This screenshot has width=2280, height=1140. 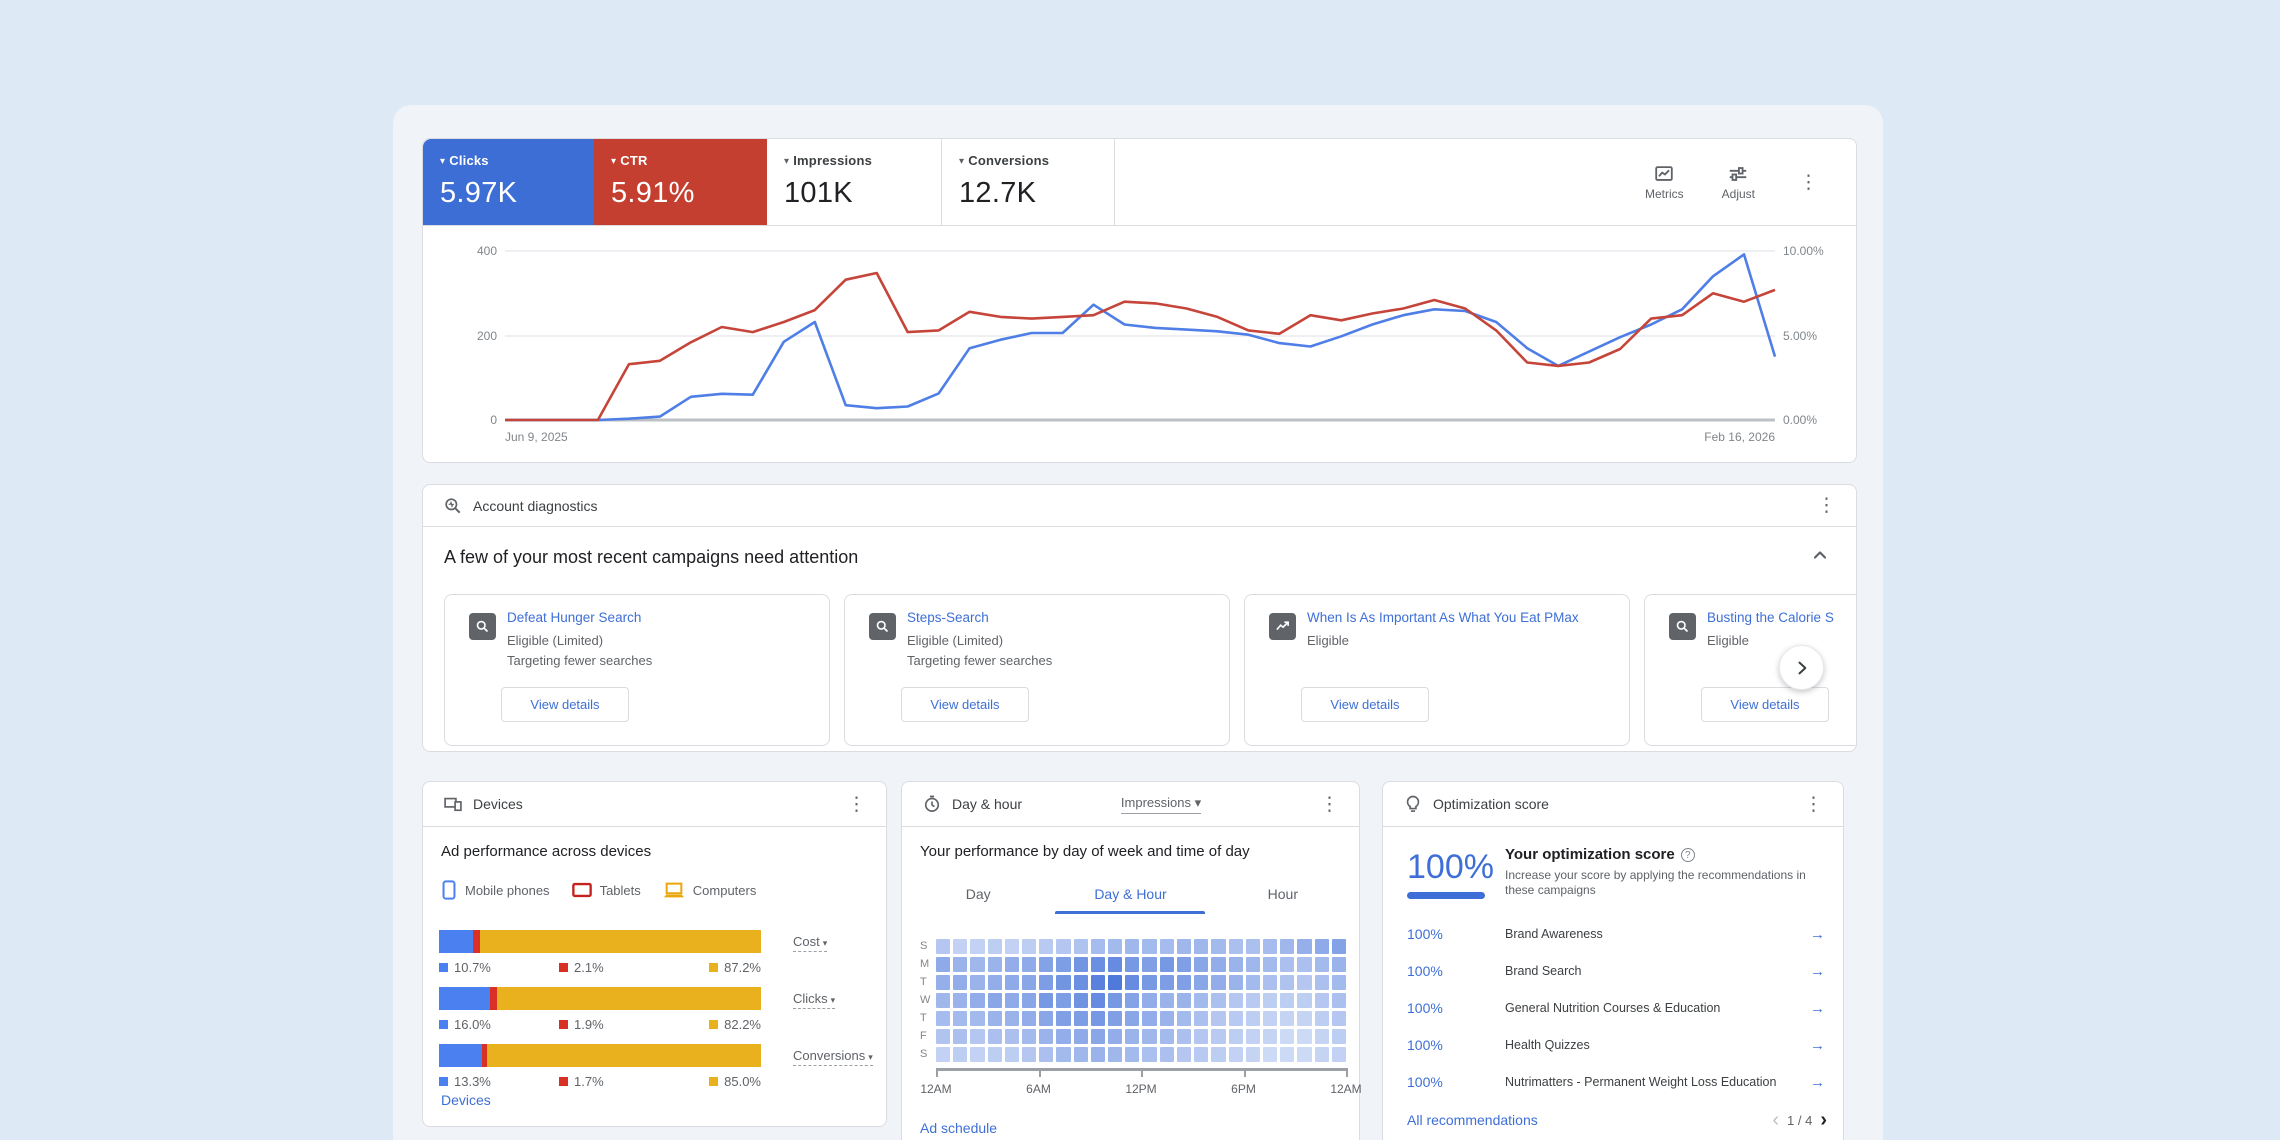 I want to click on recommendation-row: 100% Brand Search →, so click(x=1613, y=978).